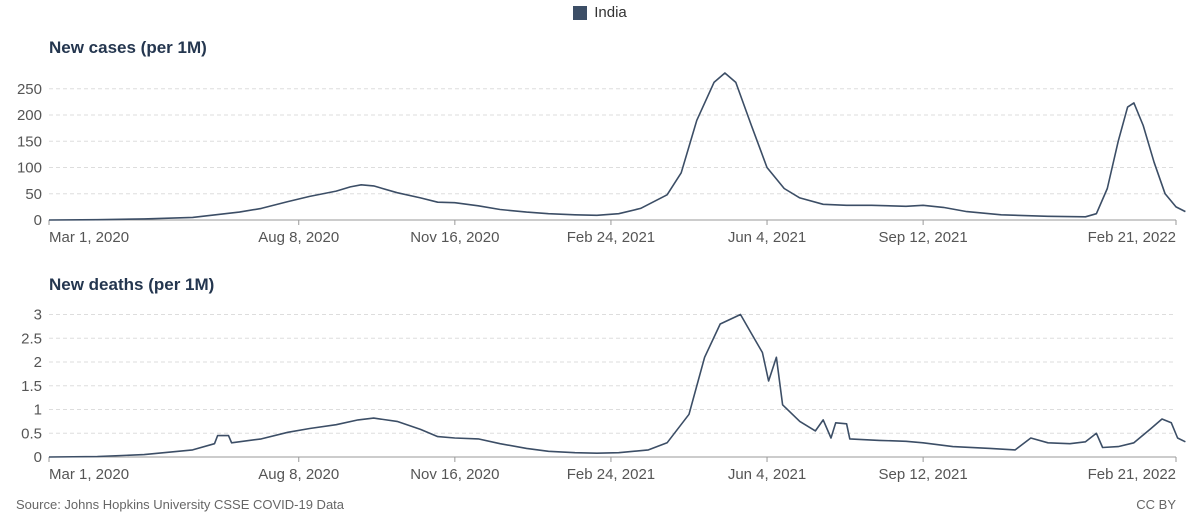 The image size is (1200, 520). Describe the element at coordinates (1156, 504) in the screenshot. I see `license-link: CC BY` at that location.